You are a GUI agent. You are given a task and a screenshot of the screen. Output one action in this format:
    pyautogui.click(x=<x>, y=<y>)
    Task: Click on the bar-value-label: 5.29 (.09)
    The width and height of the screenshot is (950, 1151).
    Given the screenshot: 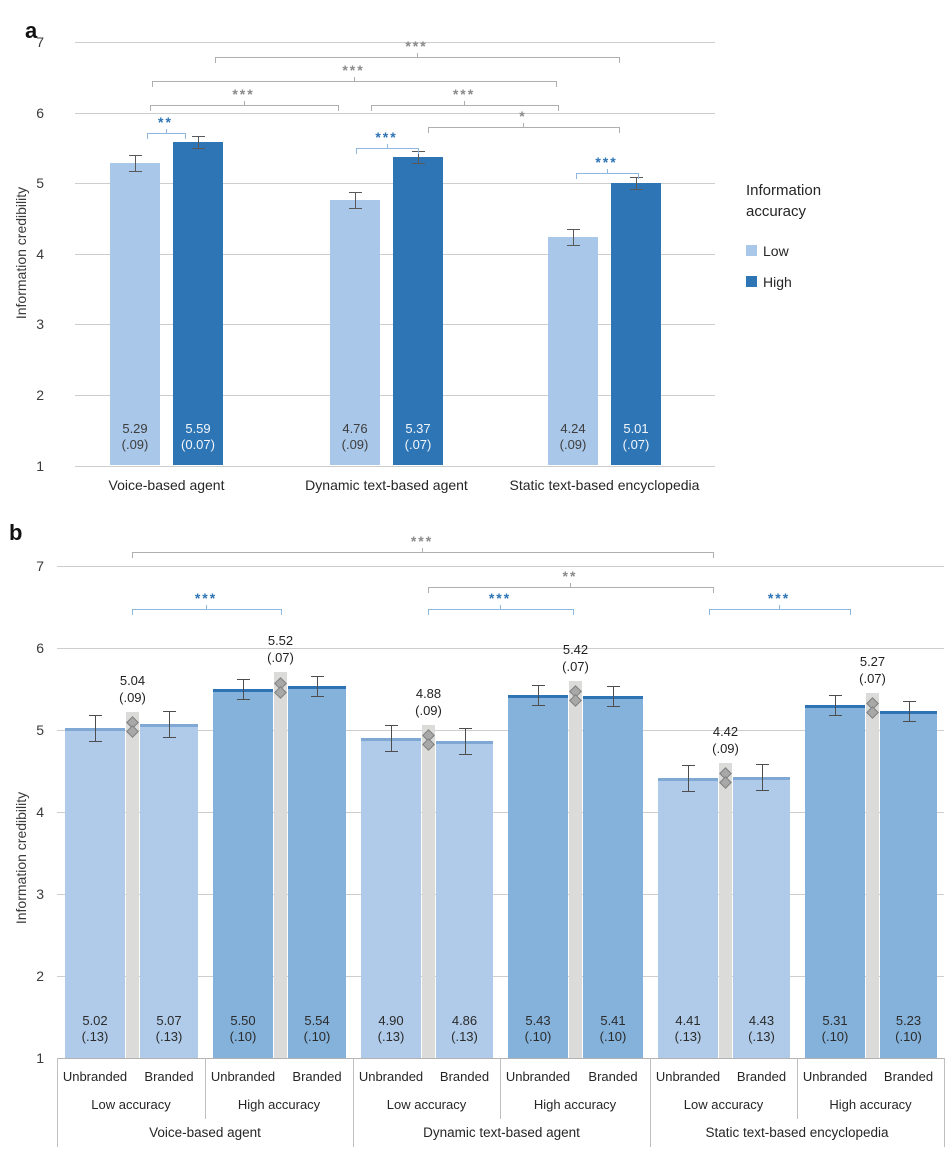 What is the action you would take?
    pyautogui.click(x=135, y=436)
    